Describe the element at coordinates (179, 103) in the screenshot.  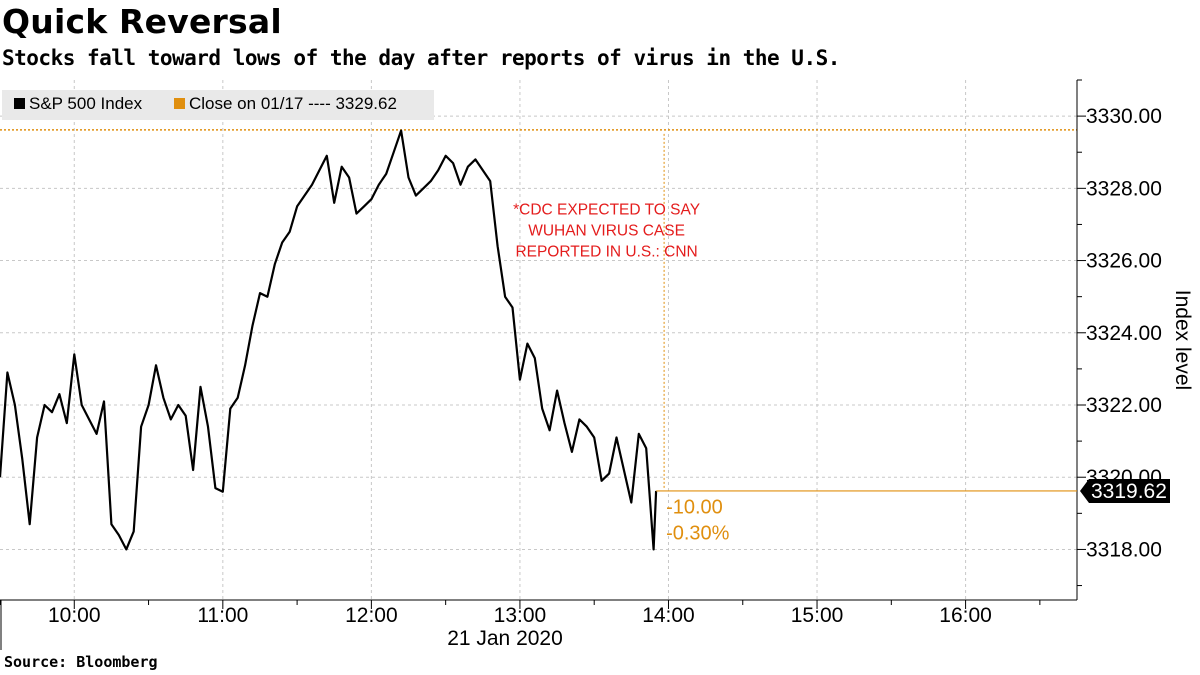
I see `legend-swatch-close` at that location.